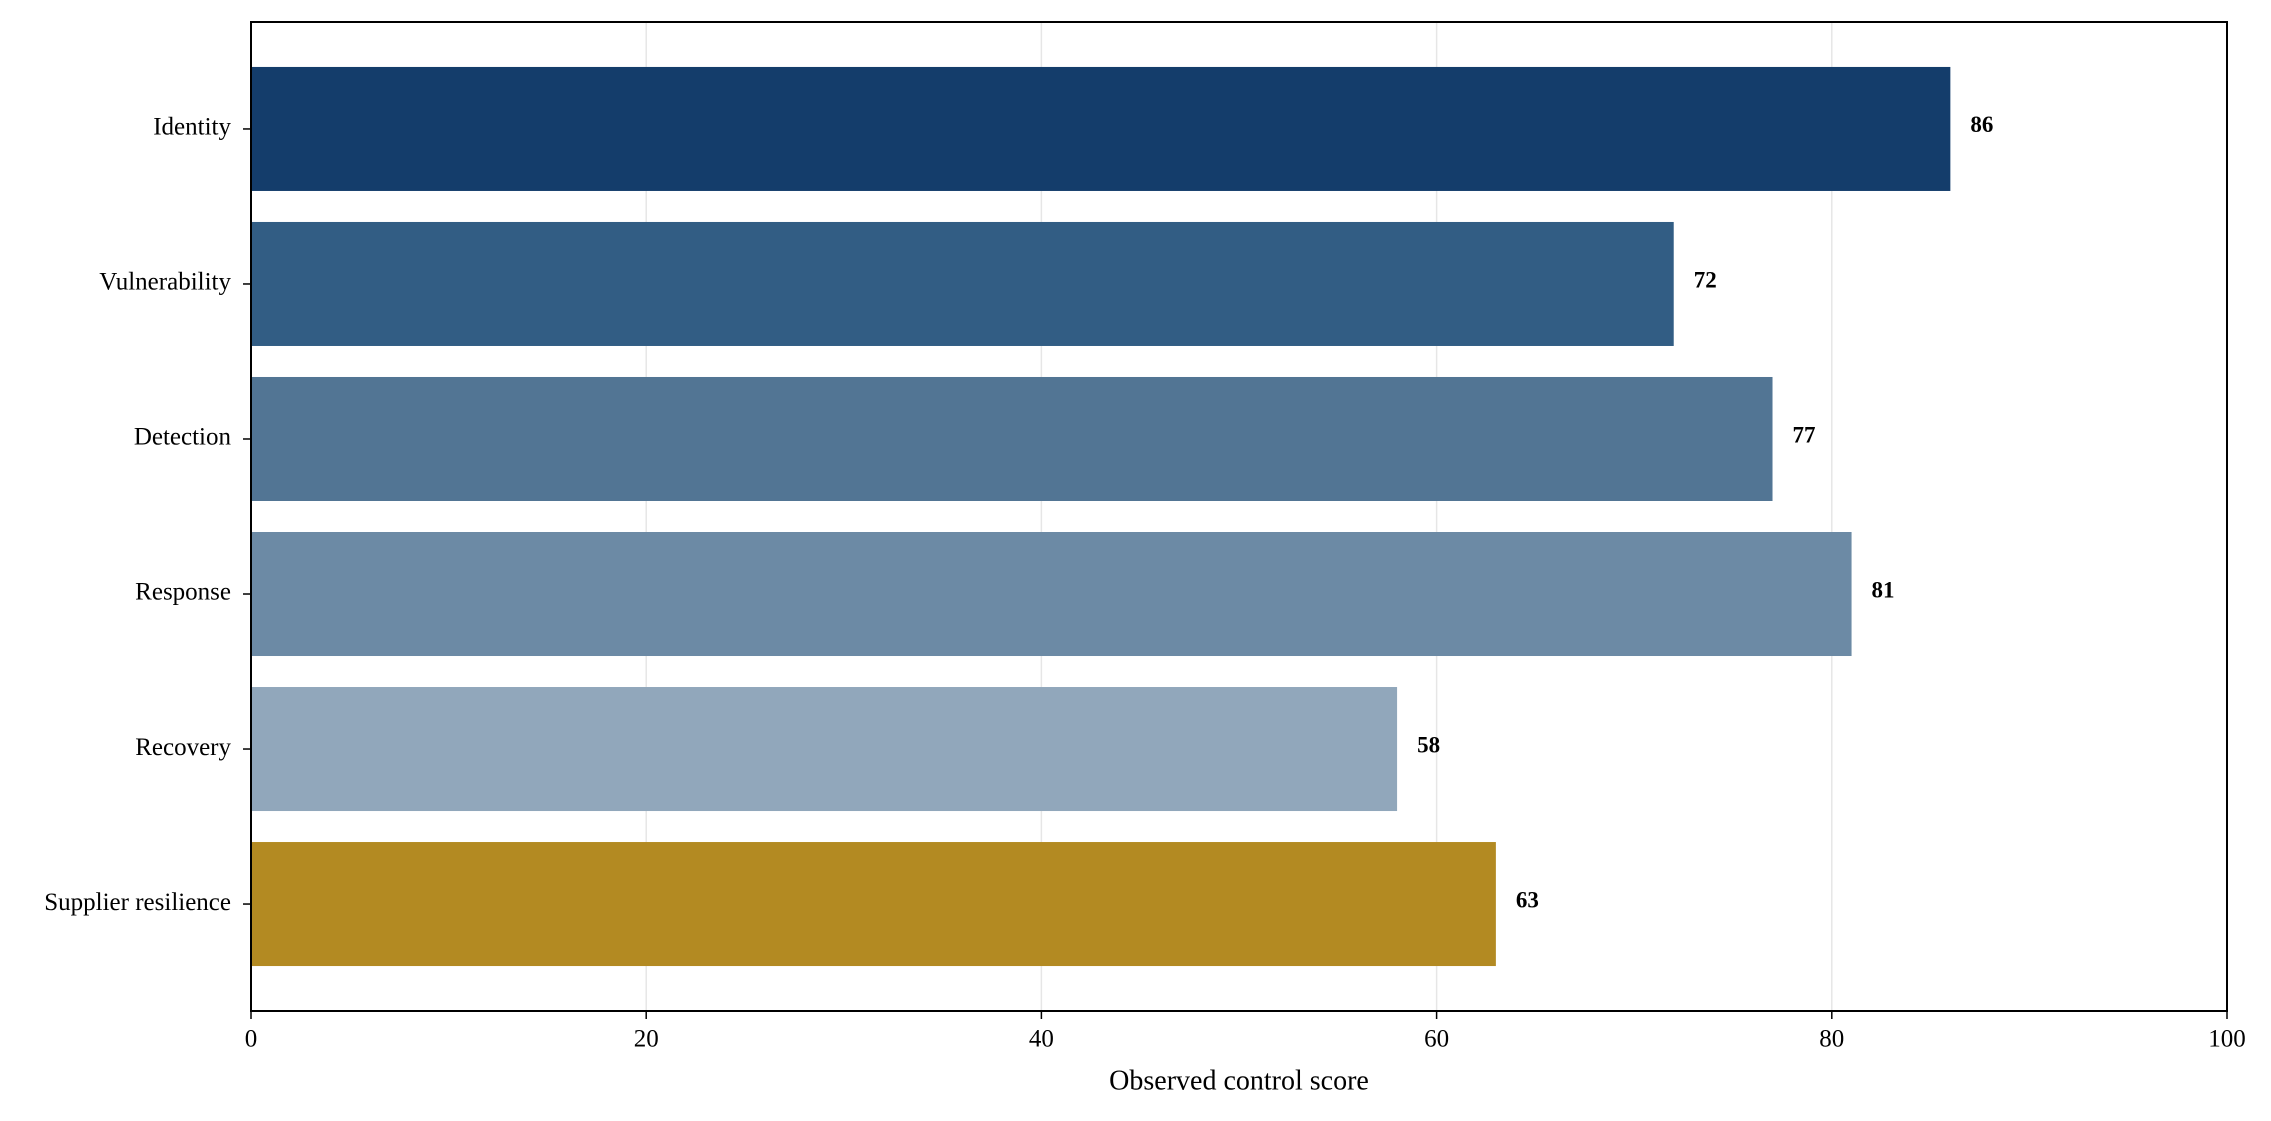 Image resolution: width=2271 pixels, height=1121 pixels. Describe the element at coordinates (183, 437) in the screenshot. I see `y-tick-label: Detection` at that location.